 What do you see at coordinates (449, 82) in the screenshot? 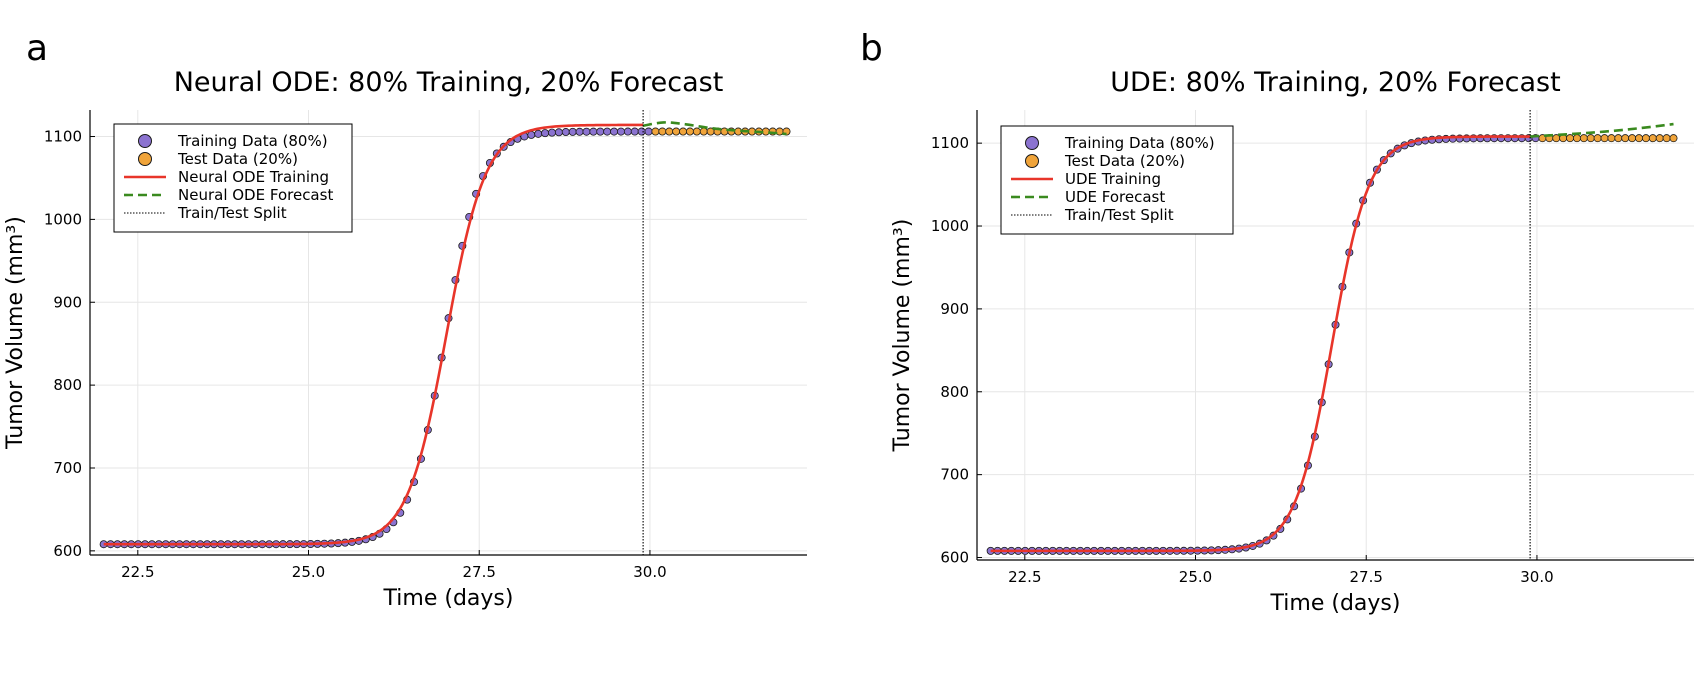
I see `chart-title: Neural ODE: 80% Training, 20% Forecast` at bounding box center [449, 82].